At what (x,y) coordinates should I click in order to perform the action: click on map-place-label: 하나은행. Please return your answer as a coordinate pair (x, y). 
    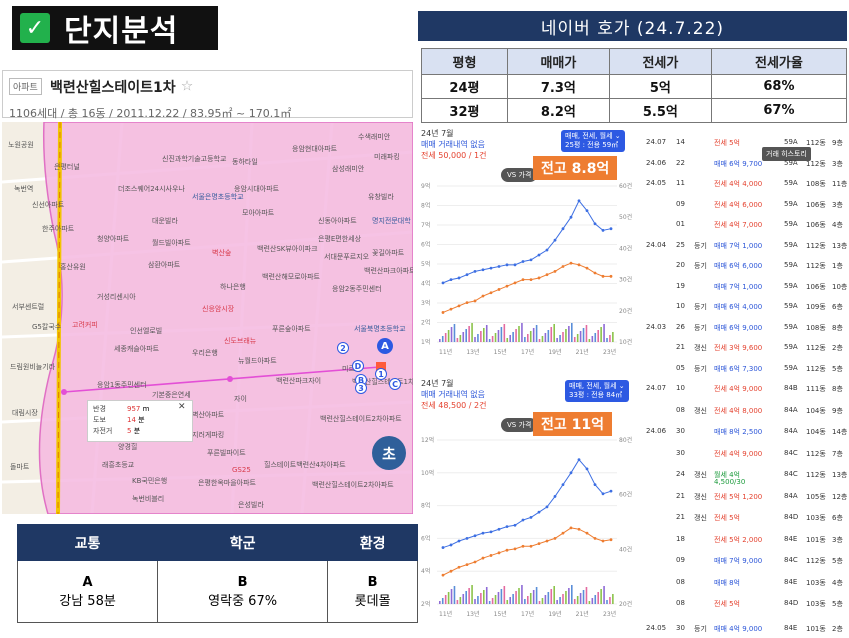
    Looking at the image, I should click on (233, 287).